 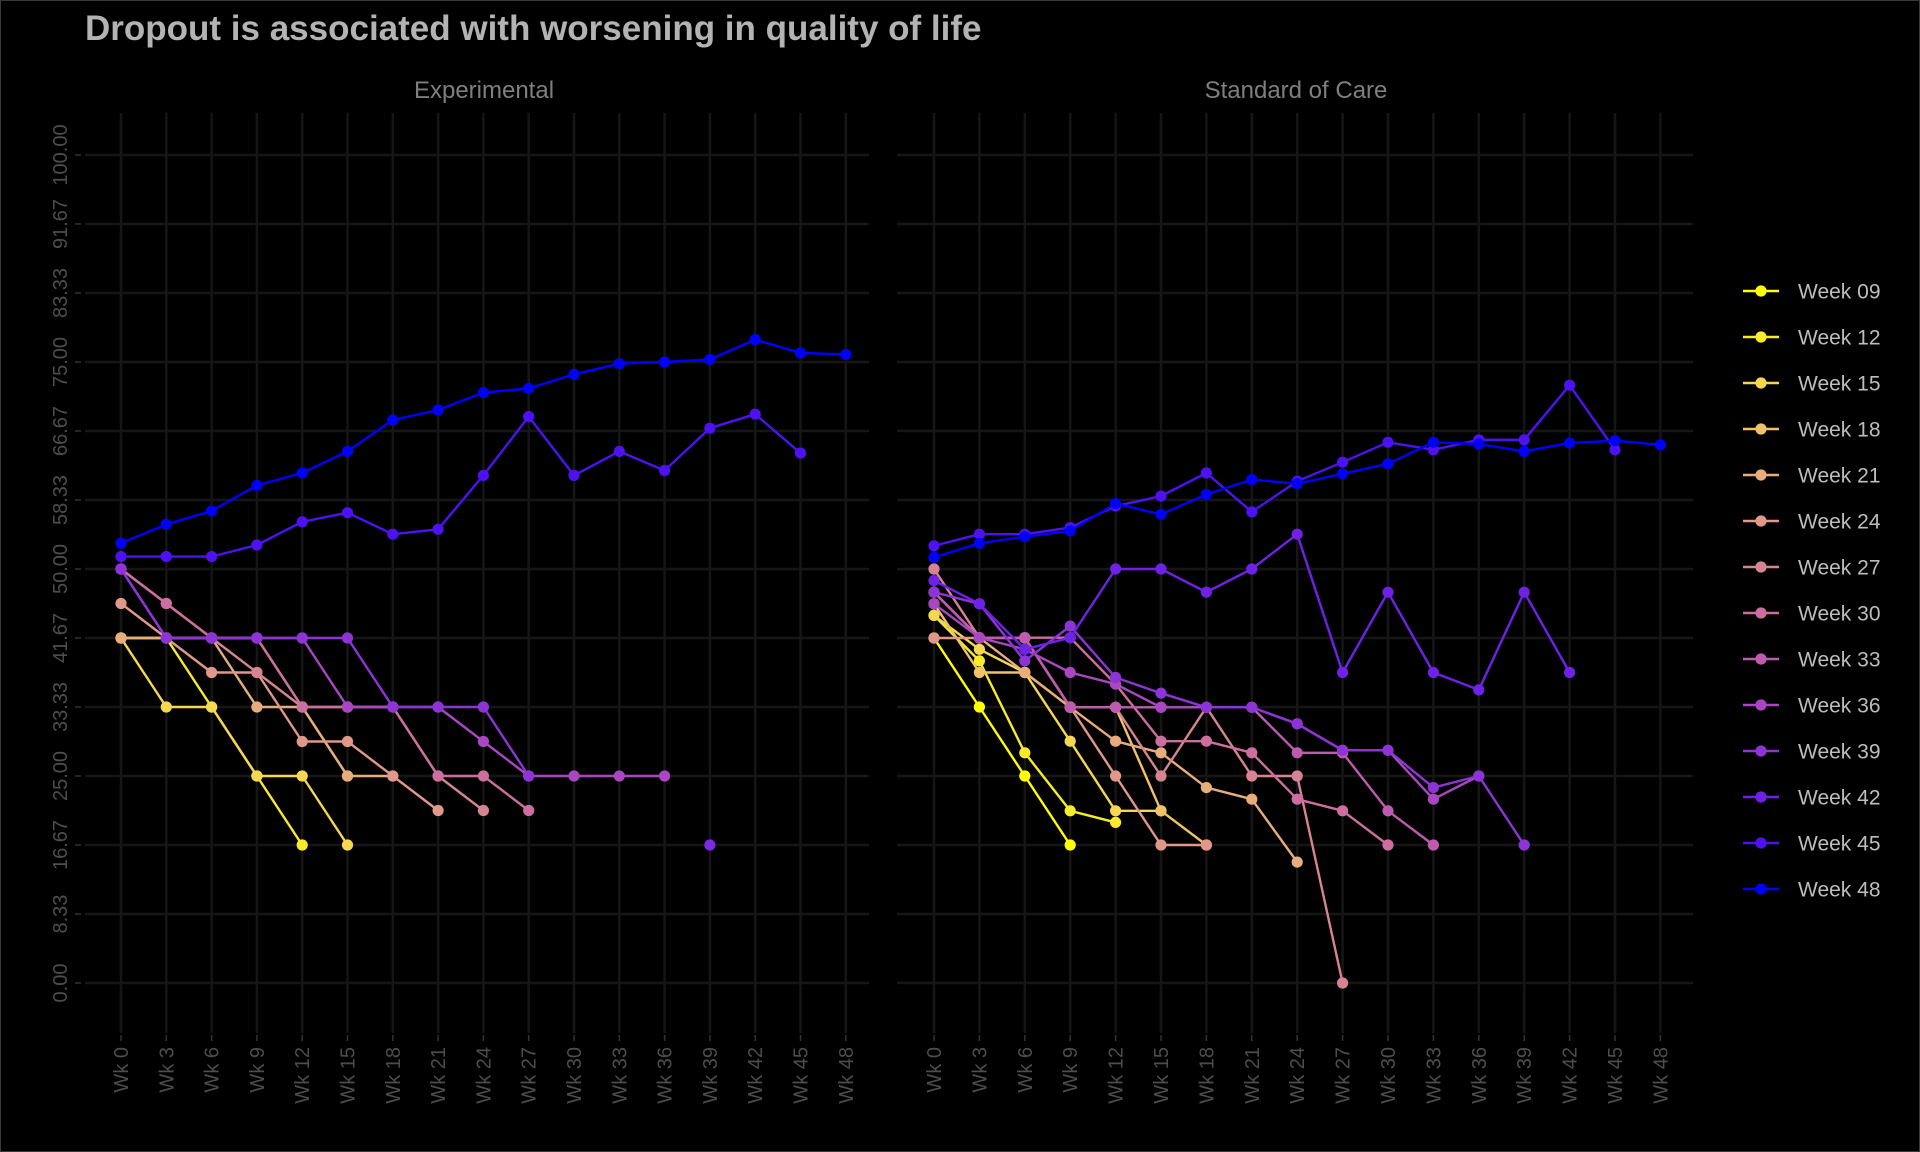 What do you see at coordinates (1839, 844) in the screenshot?
I see `legend-label: Week 45` at bounding box center [1839, 844].